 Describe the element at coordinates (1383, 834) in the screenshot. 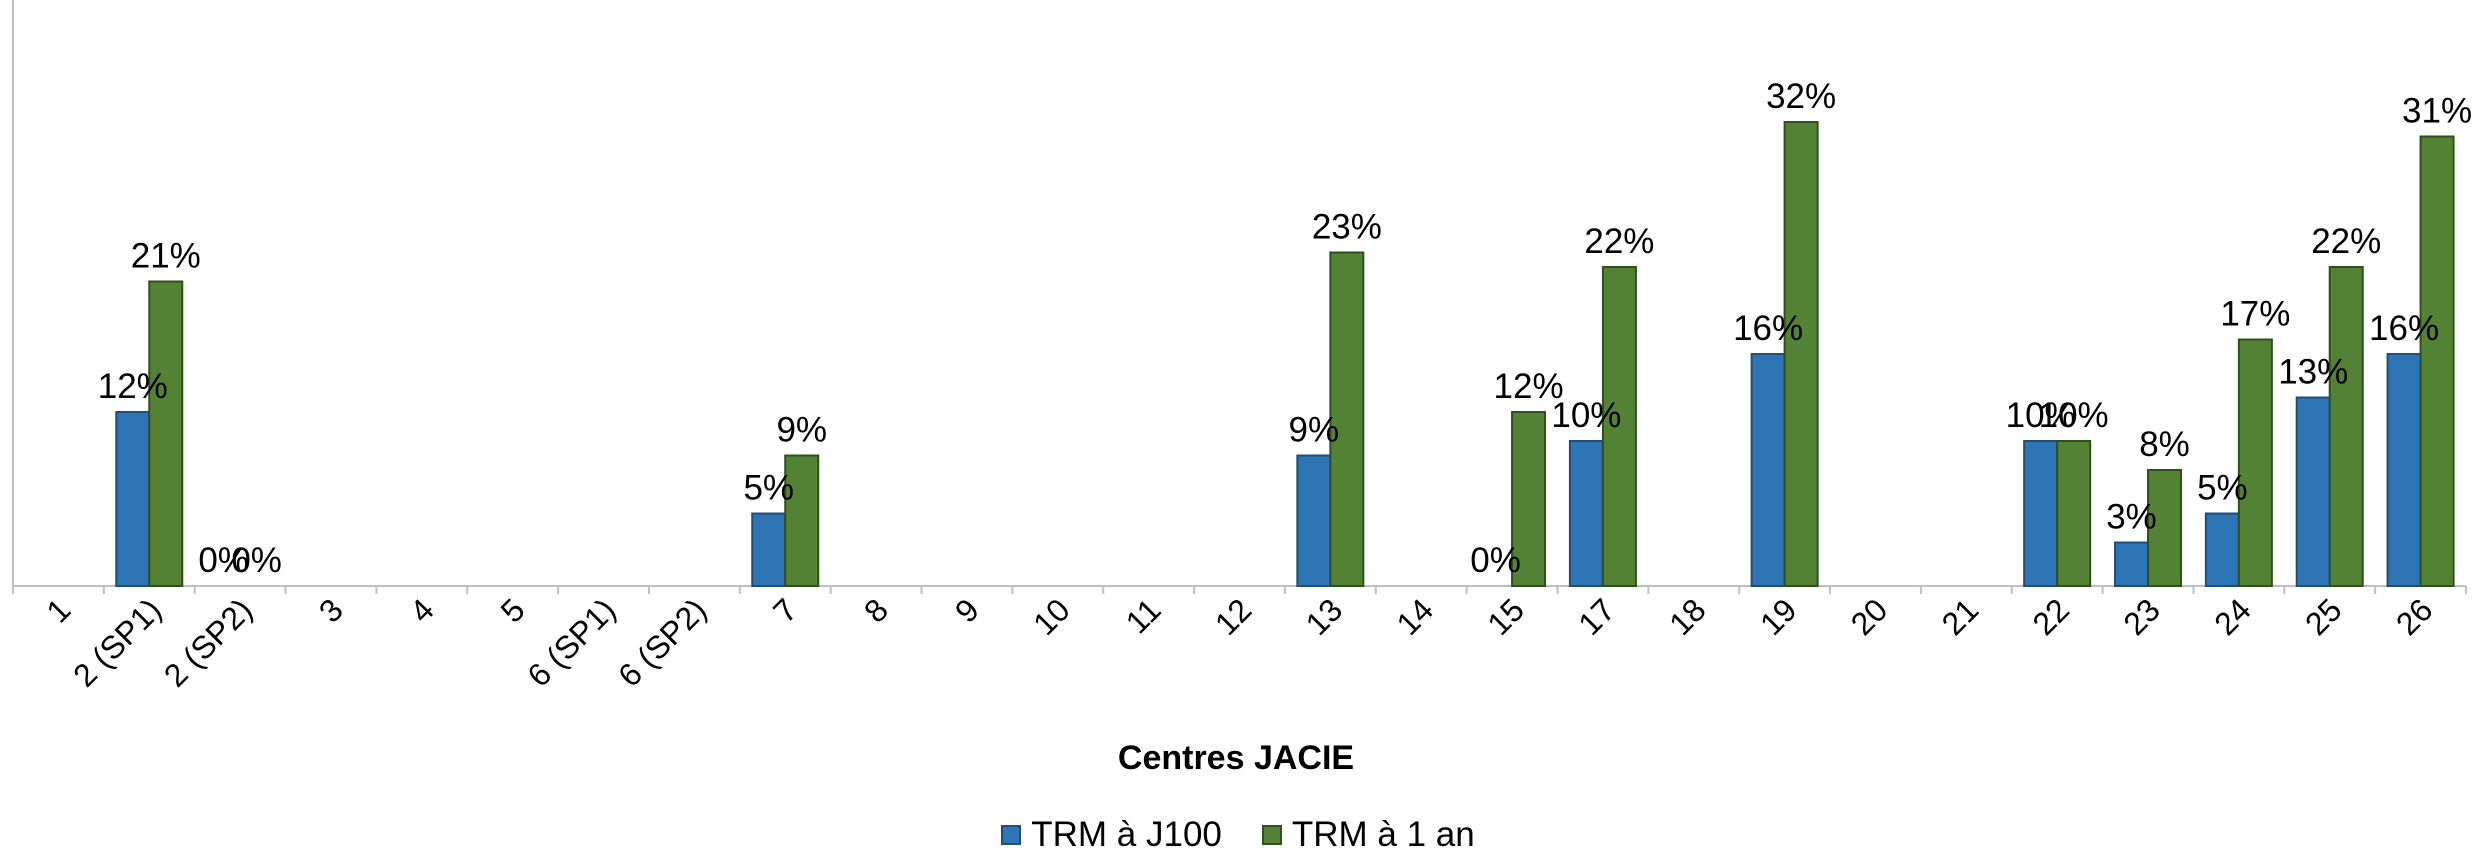

I see `legend-label-1an: TRM à 1 an` at that location.